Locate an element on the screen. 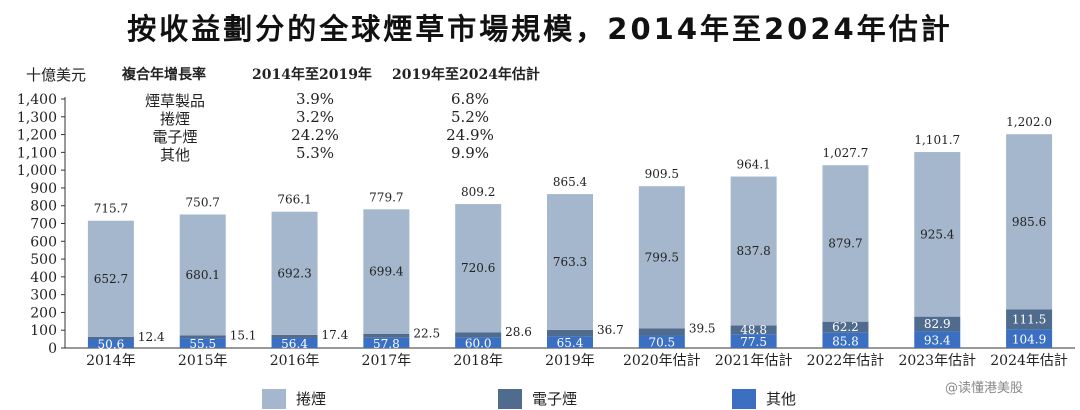 Image resolution: width=1080 pixels, height=410 pixels. legend-item-other: 其他 is located at coordinates (764, 398).